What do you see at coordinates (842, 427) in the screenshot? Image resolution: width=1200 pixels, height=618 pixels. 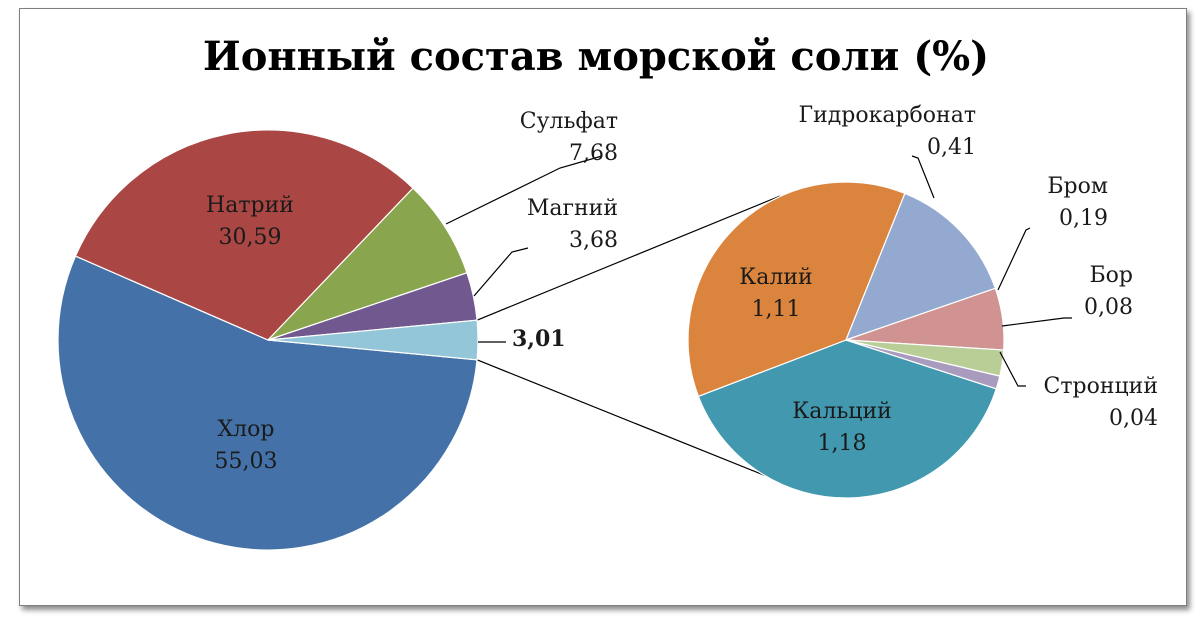 I see `label-calcium: Кальций 1,18` at bounding box center [842, 427].